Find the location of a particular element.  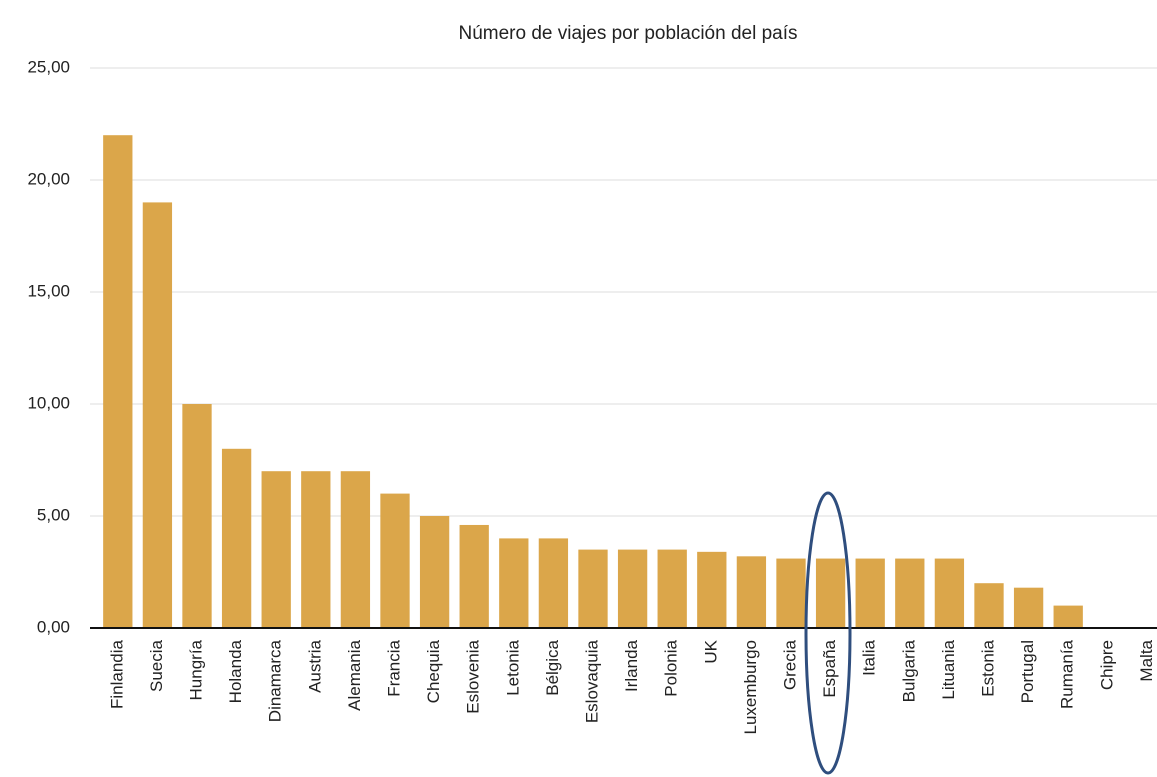

y-tick-label: 25,00 is located at coordinates (48, 66).